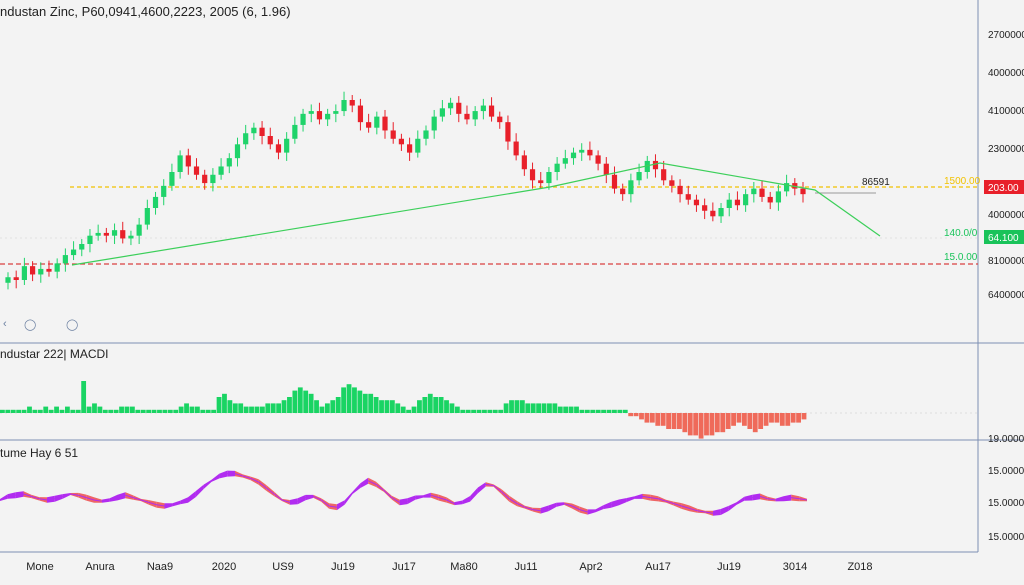 The image size is (1024, 585). I want to click on price-tick-label: 2700000, so click(1006, 35).